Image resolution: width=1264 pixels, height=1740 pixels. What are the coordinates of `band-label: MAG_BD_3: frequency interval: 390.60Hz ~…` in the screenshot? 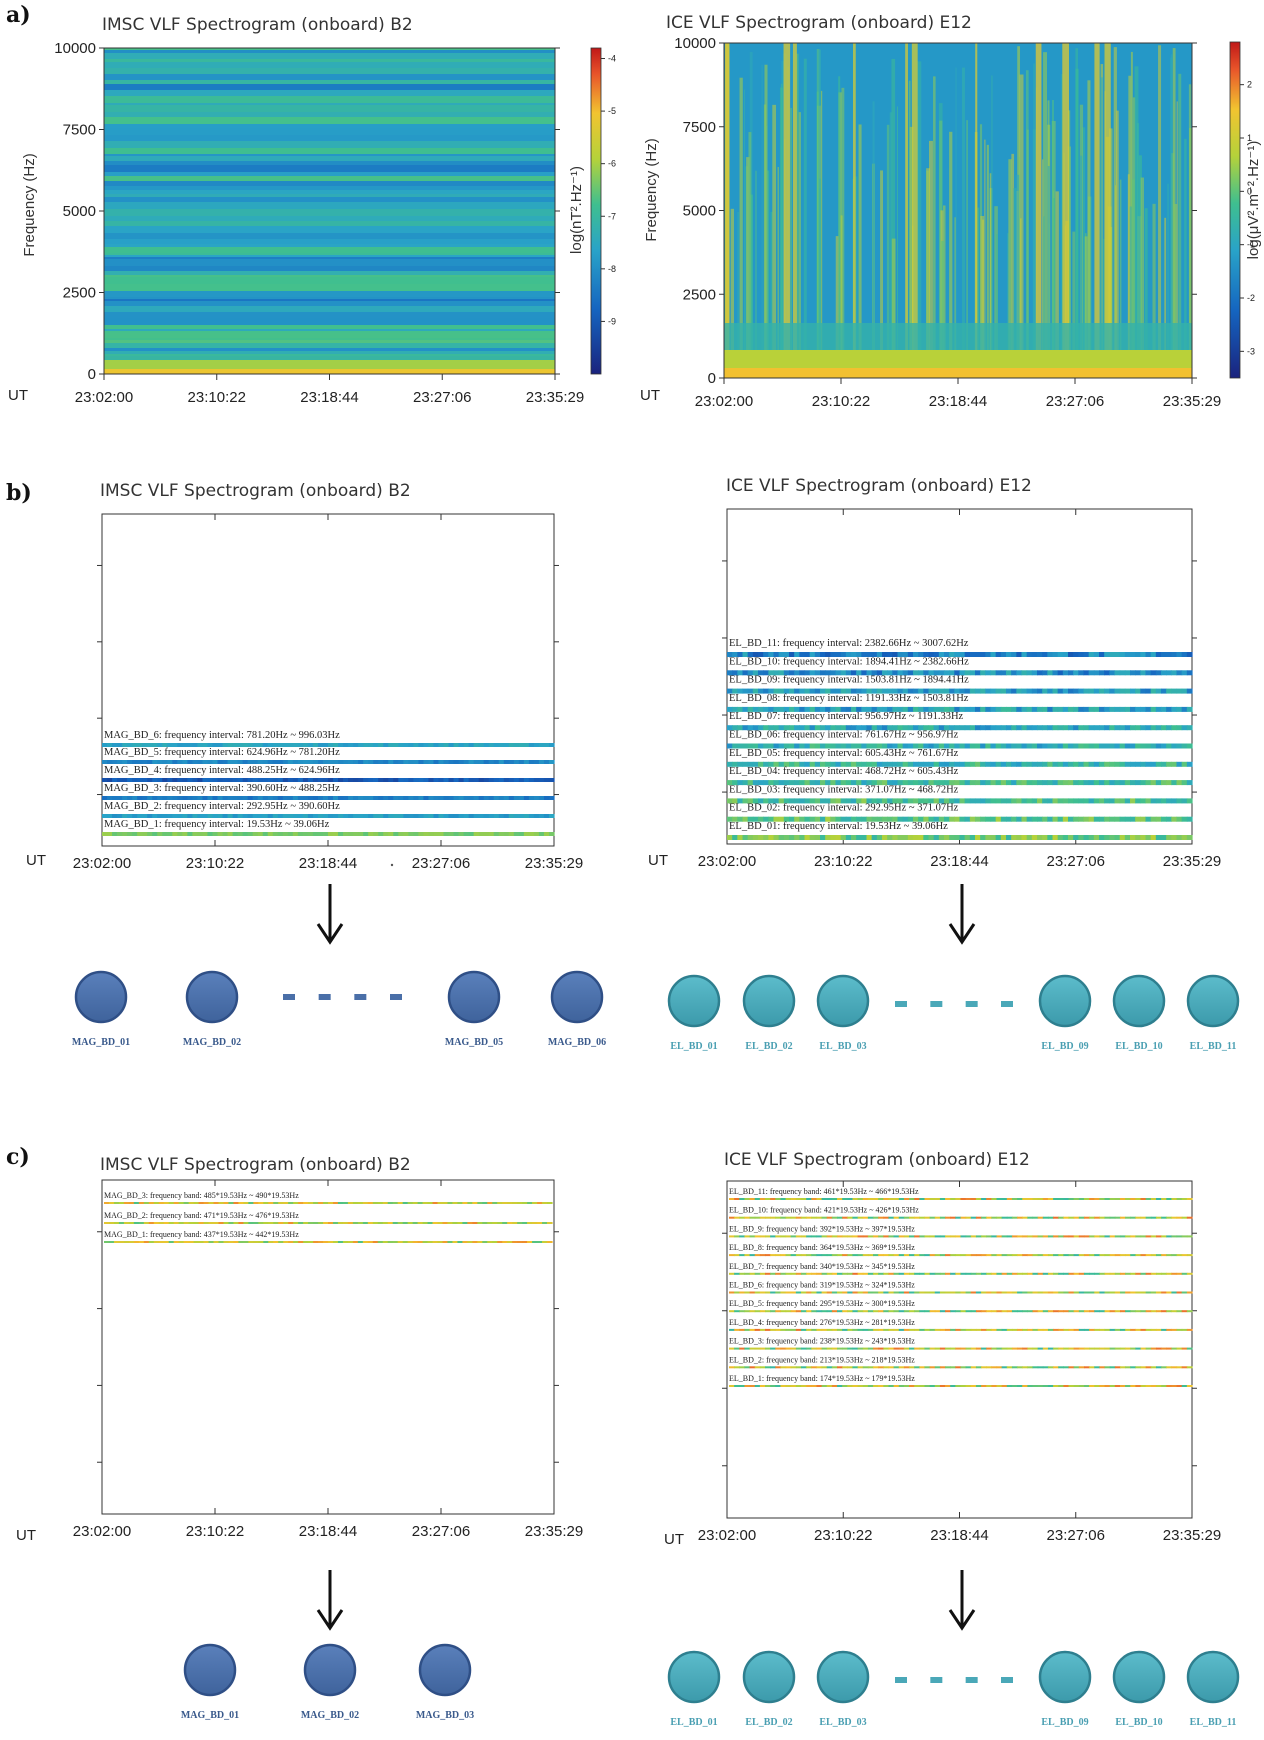 It's located at (222, 788).